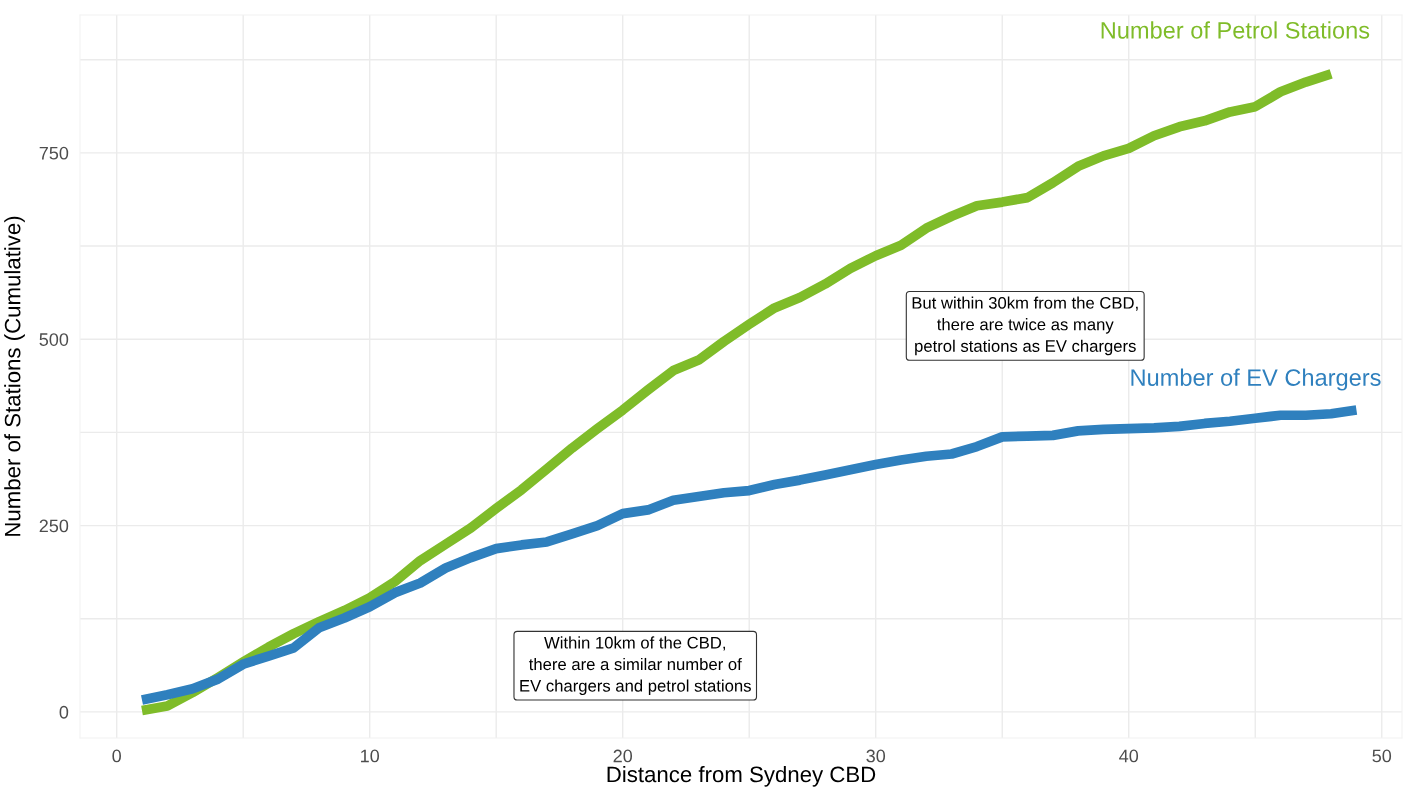 The width and height of the screenshot is (1407, 796). Describe the element at coordinates (1025, 326) in the screenshot. I see `annotation: But within 30km from the CBD, there are twice as many petrol stations as EV chargers` at that location.